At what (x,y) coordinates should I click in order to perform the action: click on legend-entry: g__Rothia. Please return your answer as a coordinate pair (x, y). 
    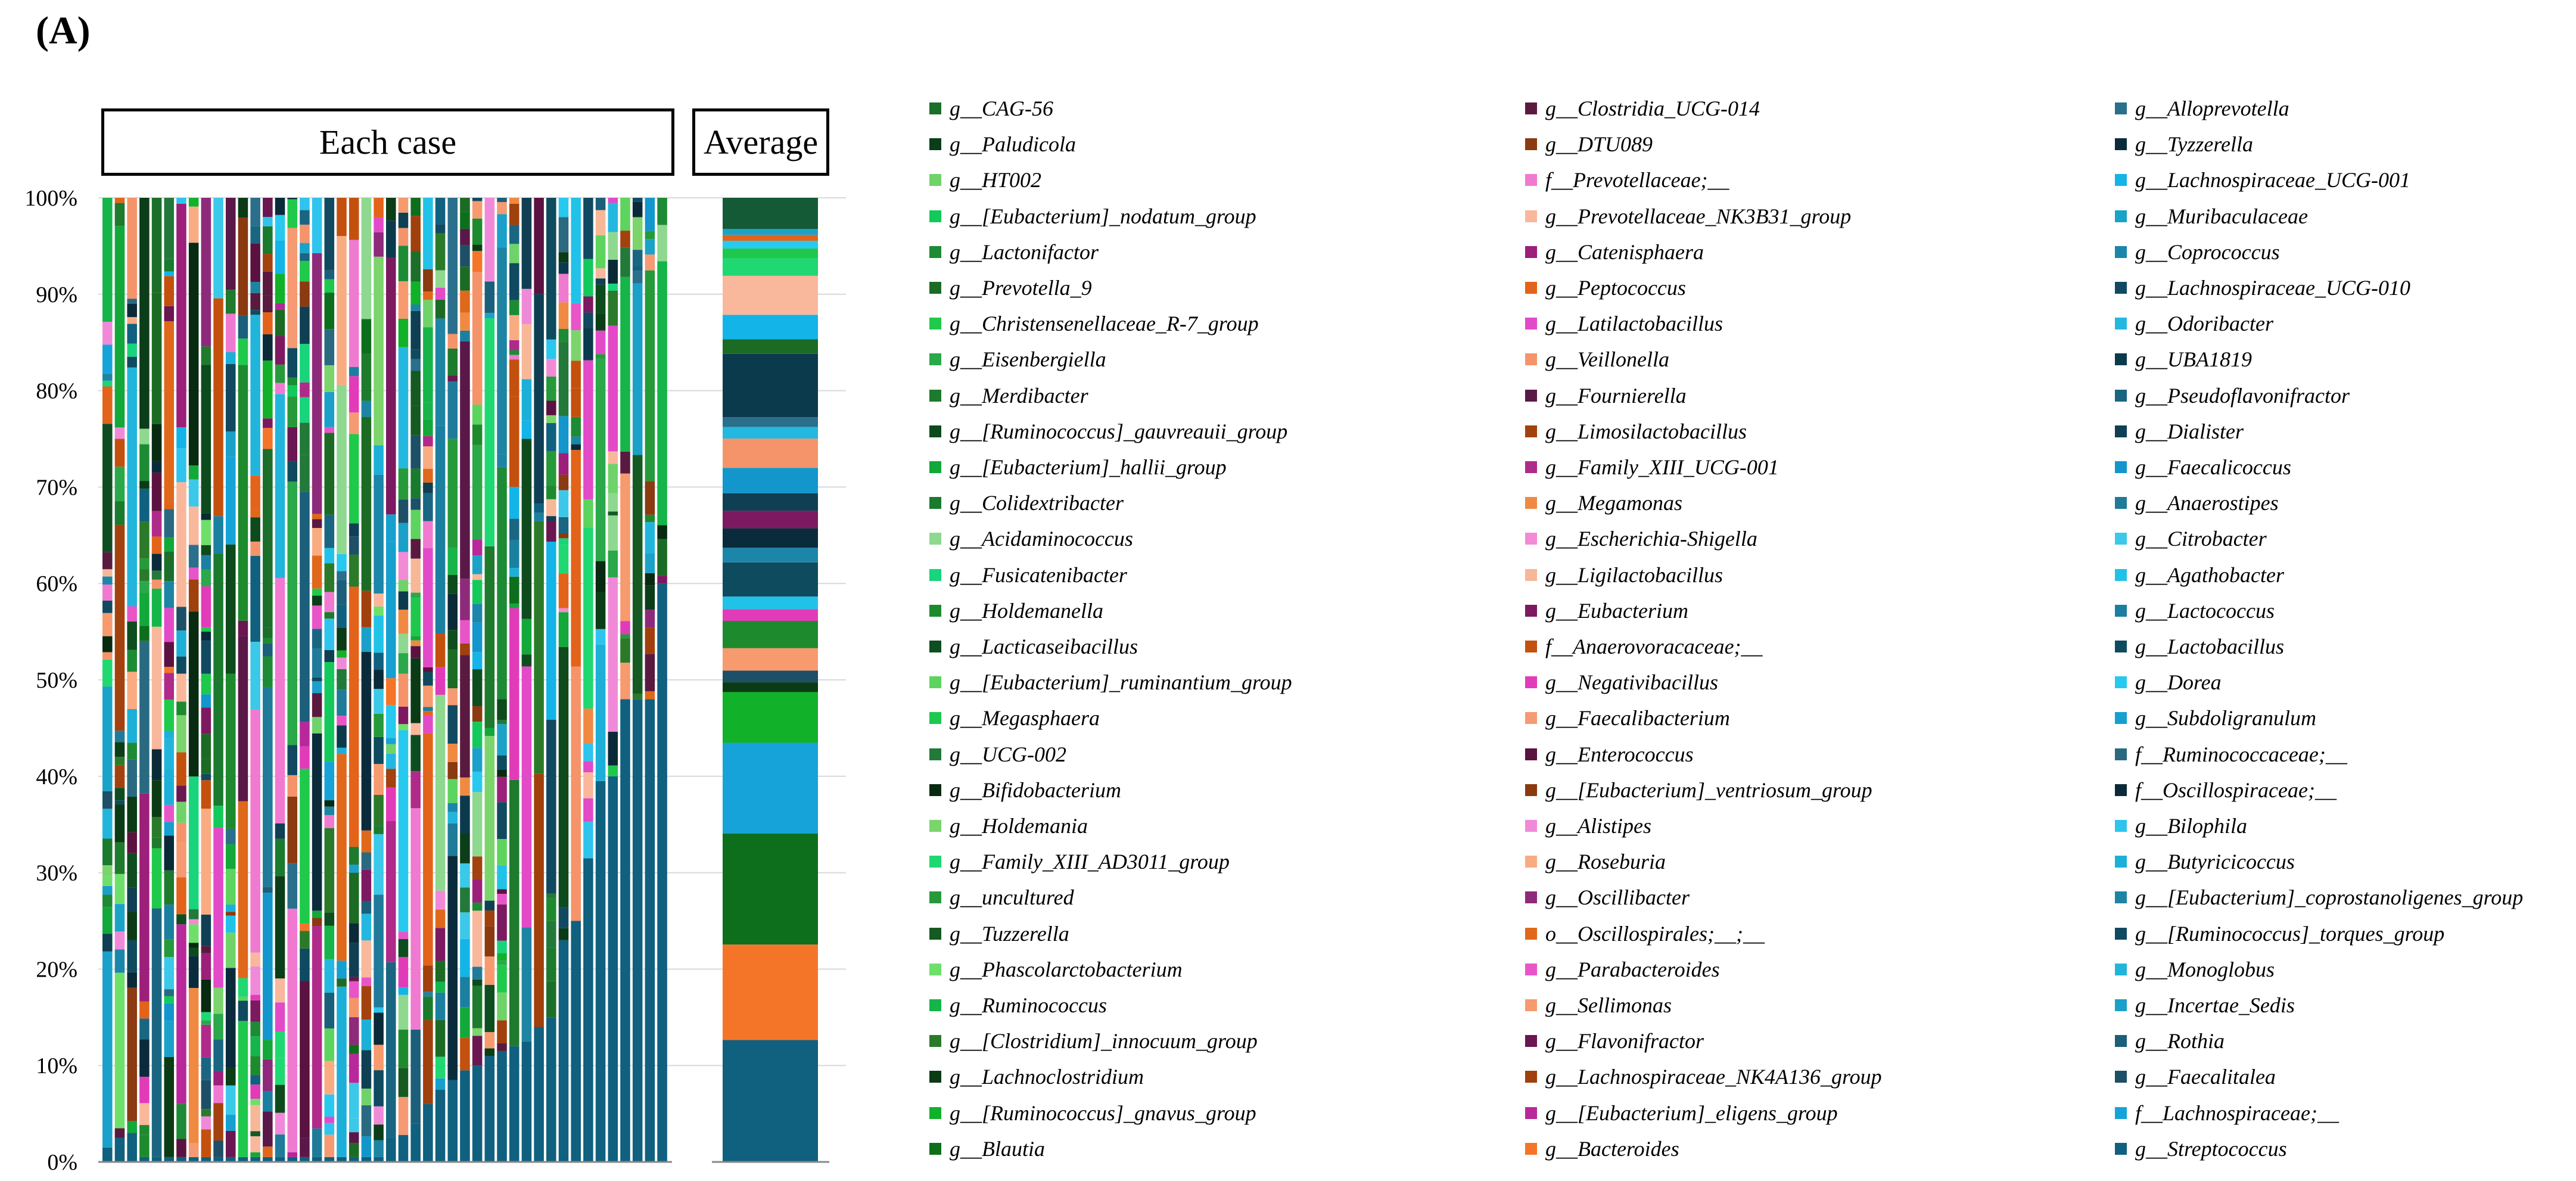
    Looking at the image, I should click on (2170, 1041).